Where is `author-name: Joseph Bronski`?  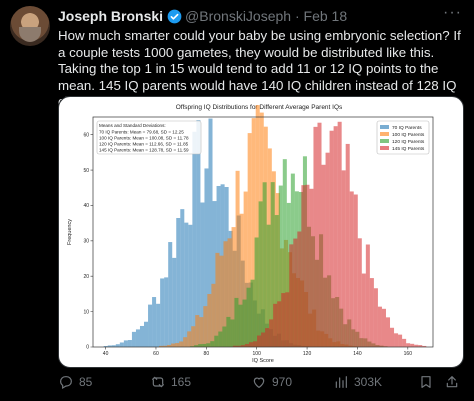
author-name: Joseph Bronski is located at coordinates (111, 16).